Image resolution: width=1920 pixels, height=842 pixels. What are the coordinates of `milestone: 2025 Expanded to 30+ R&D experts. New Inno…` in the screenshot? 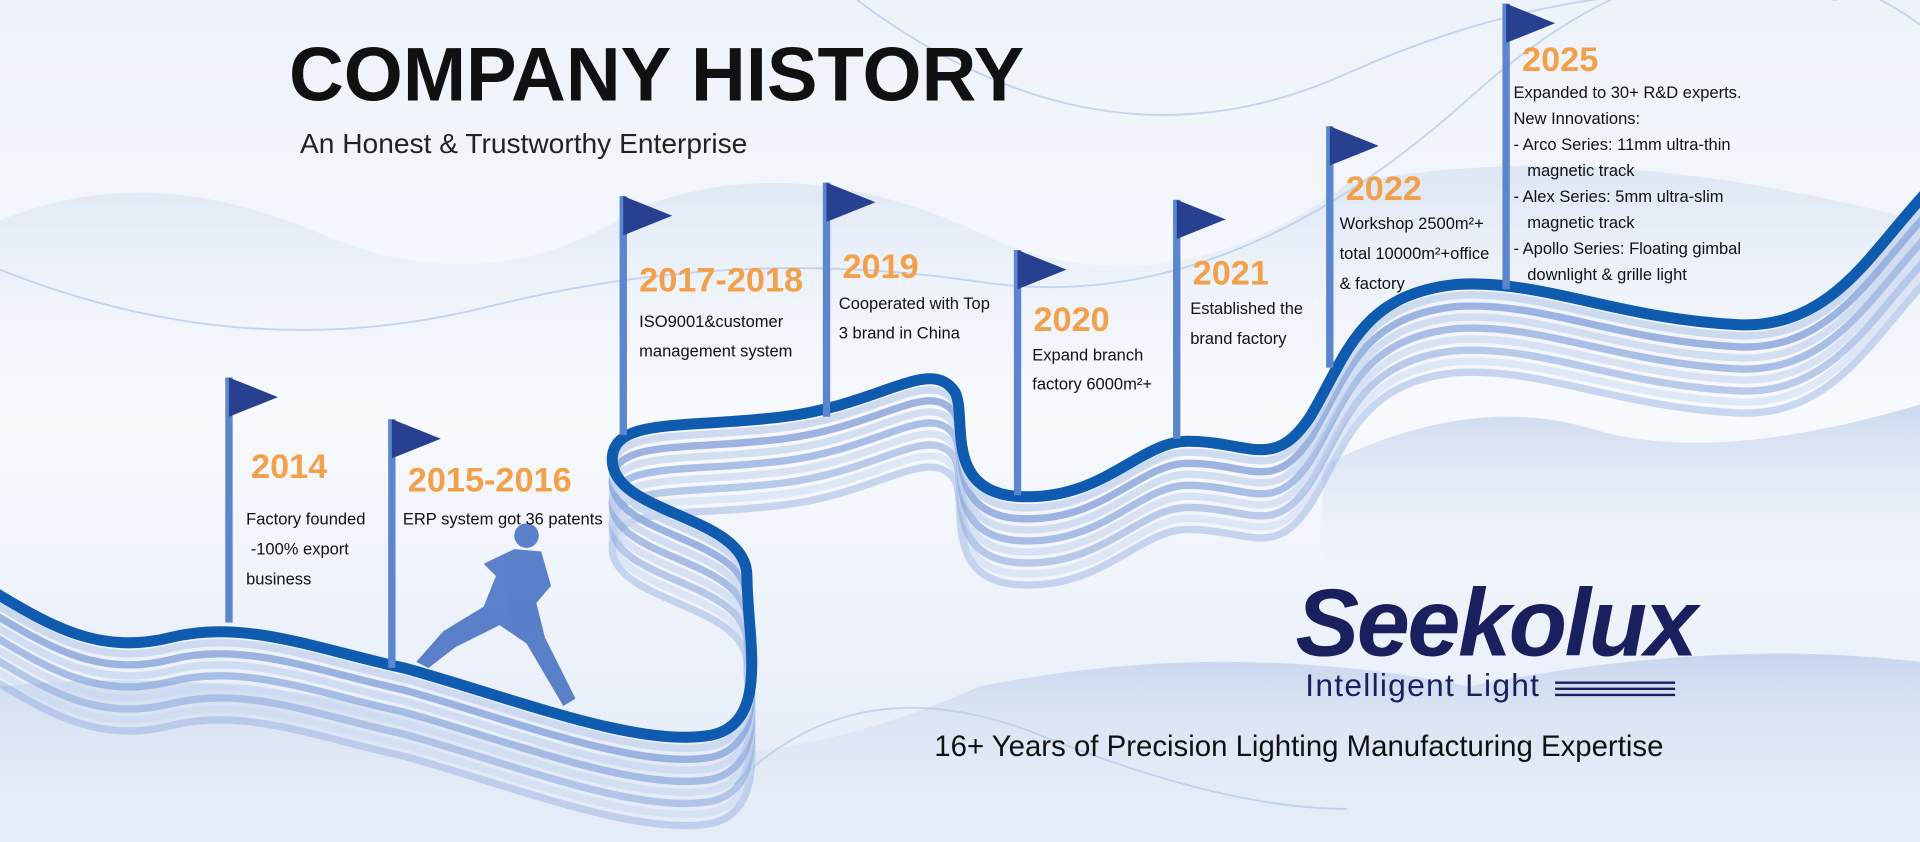 It's located at (1622, 146).